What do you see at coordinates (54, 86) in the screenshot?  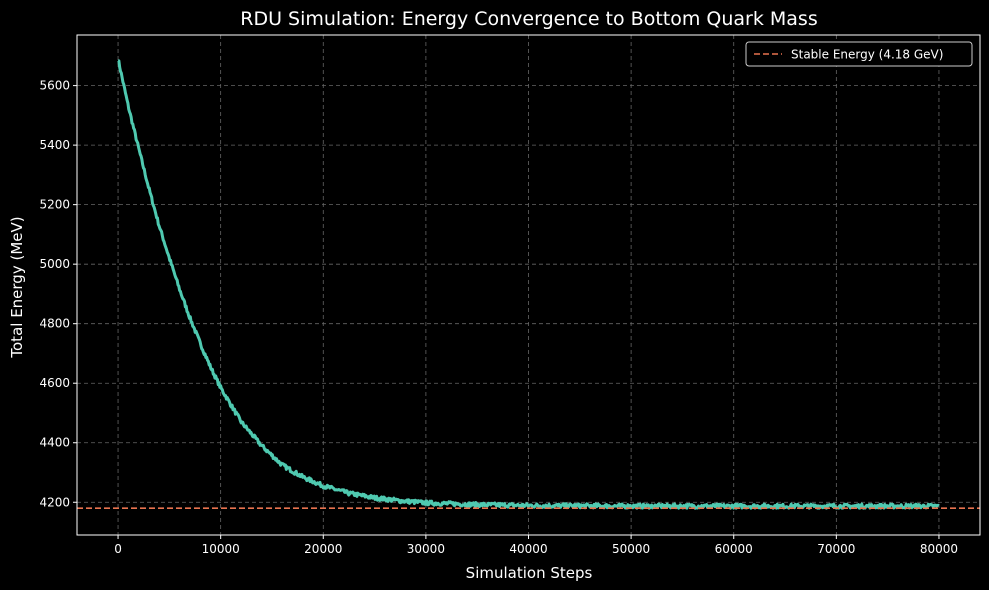 I see `y-tick-label: 5600` at bounding box center [54, 86].